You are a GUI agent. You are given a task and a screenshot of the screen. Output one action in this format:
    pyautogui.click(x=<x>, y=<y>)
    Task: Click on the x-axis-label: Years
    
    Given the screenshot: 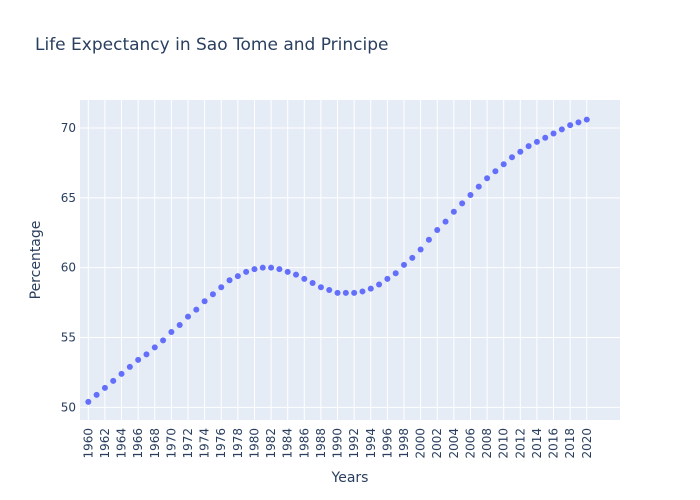 What is the action you would take?
    pyautogui.click(x=350, y=478)
    